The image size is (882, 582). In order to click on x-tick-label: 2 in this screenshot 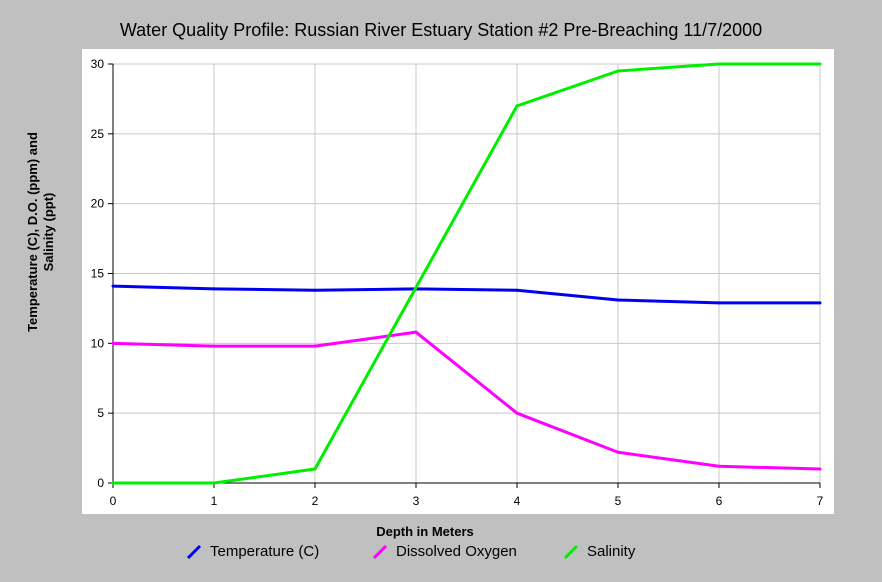, I will do `click(315, 501)`.